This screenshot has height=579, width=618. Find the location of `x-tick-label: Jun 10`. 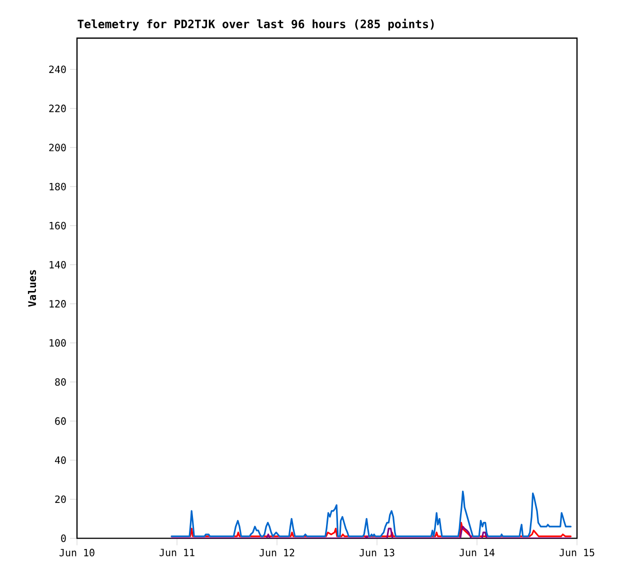

x-tick-label: Jun 10 is located at coordinates (77, 552).